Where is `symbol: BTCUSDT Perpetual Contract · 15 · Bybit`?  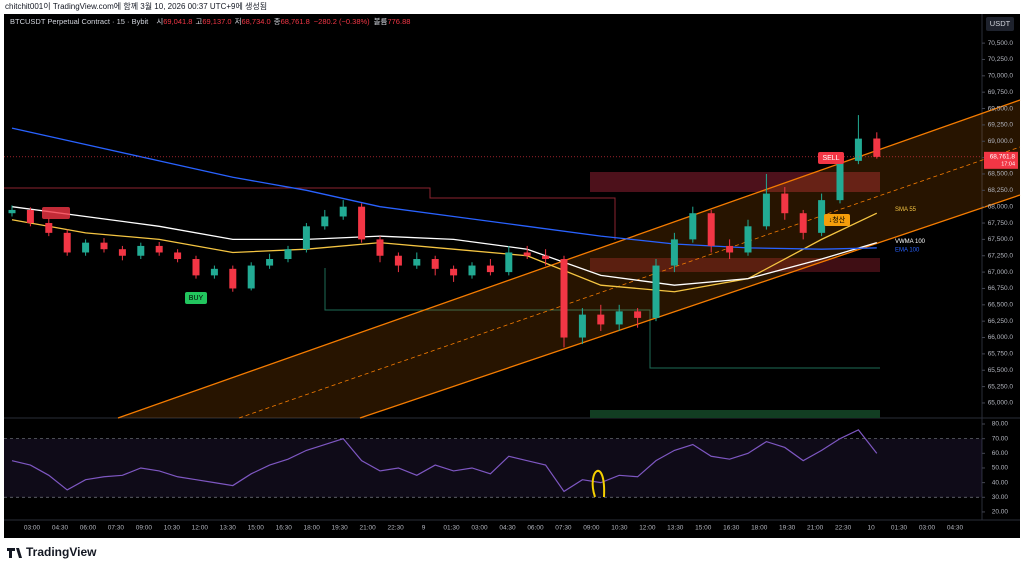 symbol: BTCUSDT Perpetual Contract · 15 · Bybit is located at coordinates (79, 21).